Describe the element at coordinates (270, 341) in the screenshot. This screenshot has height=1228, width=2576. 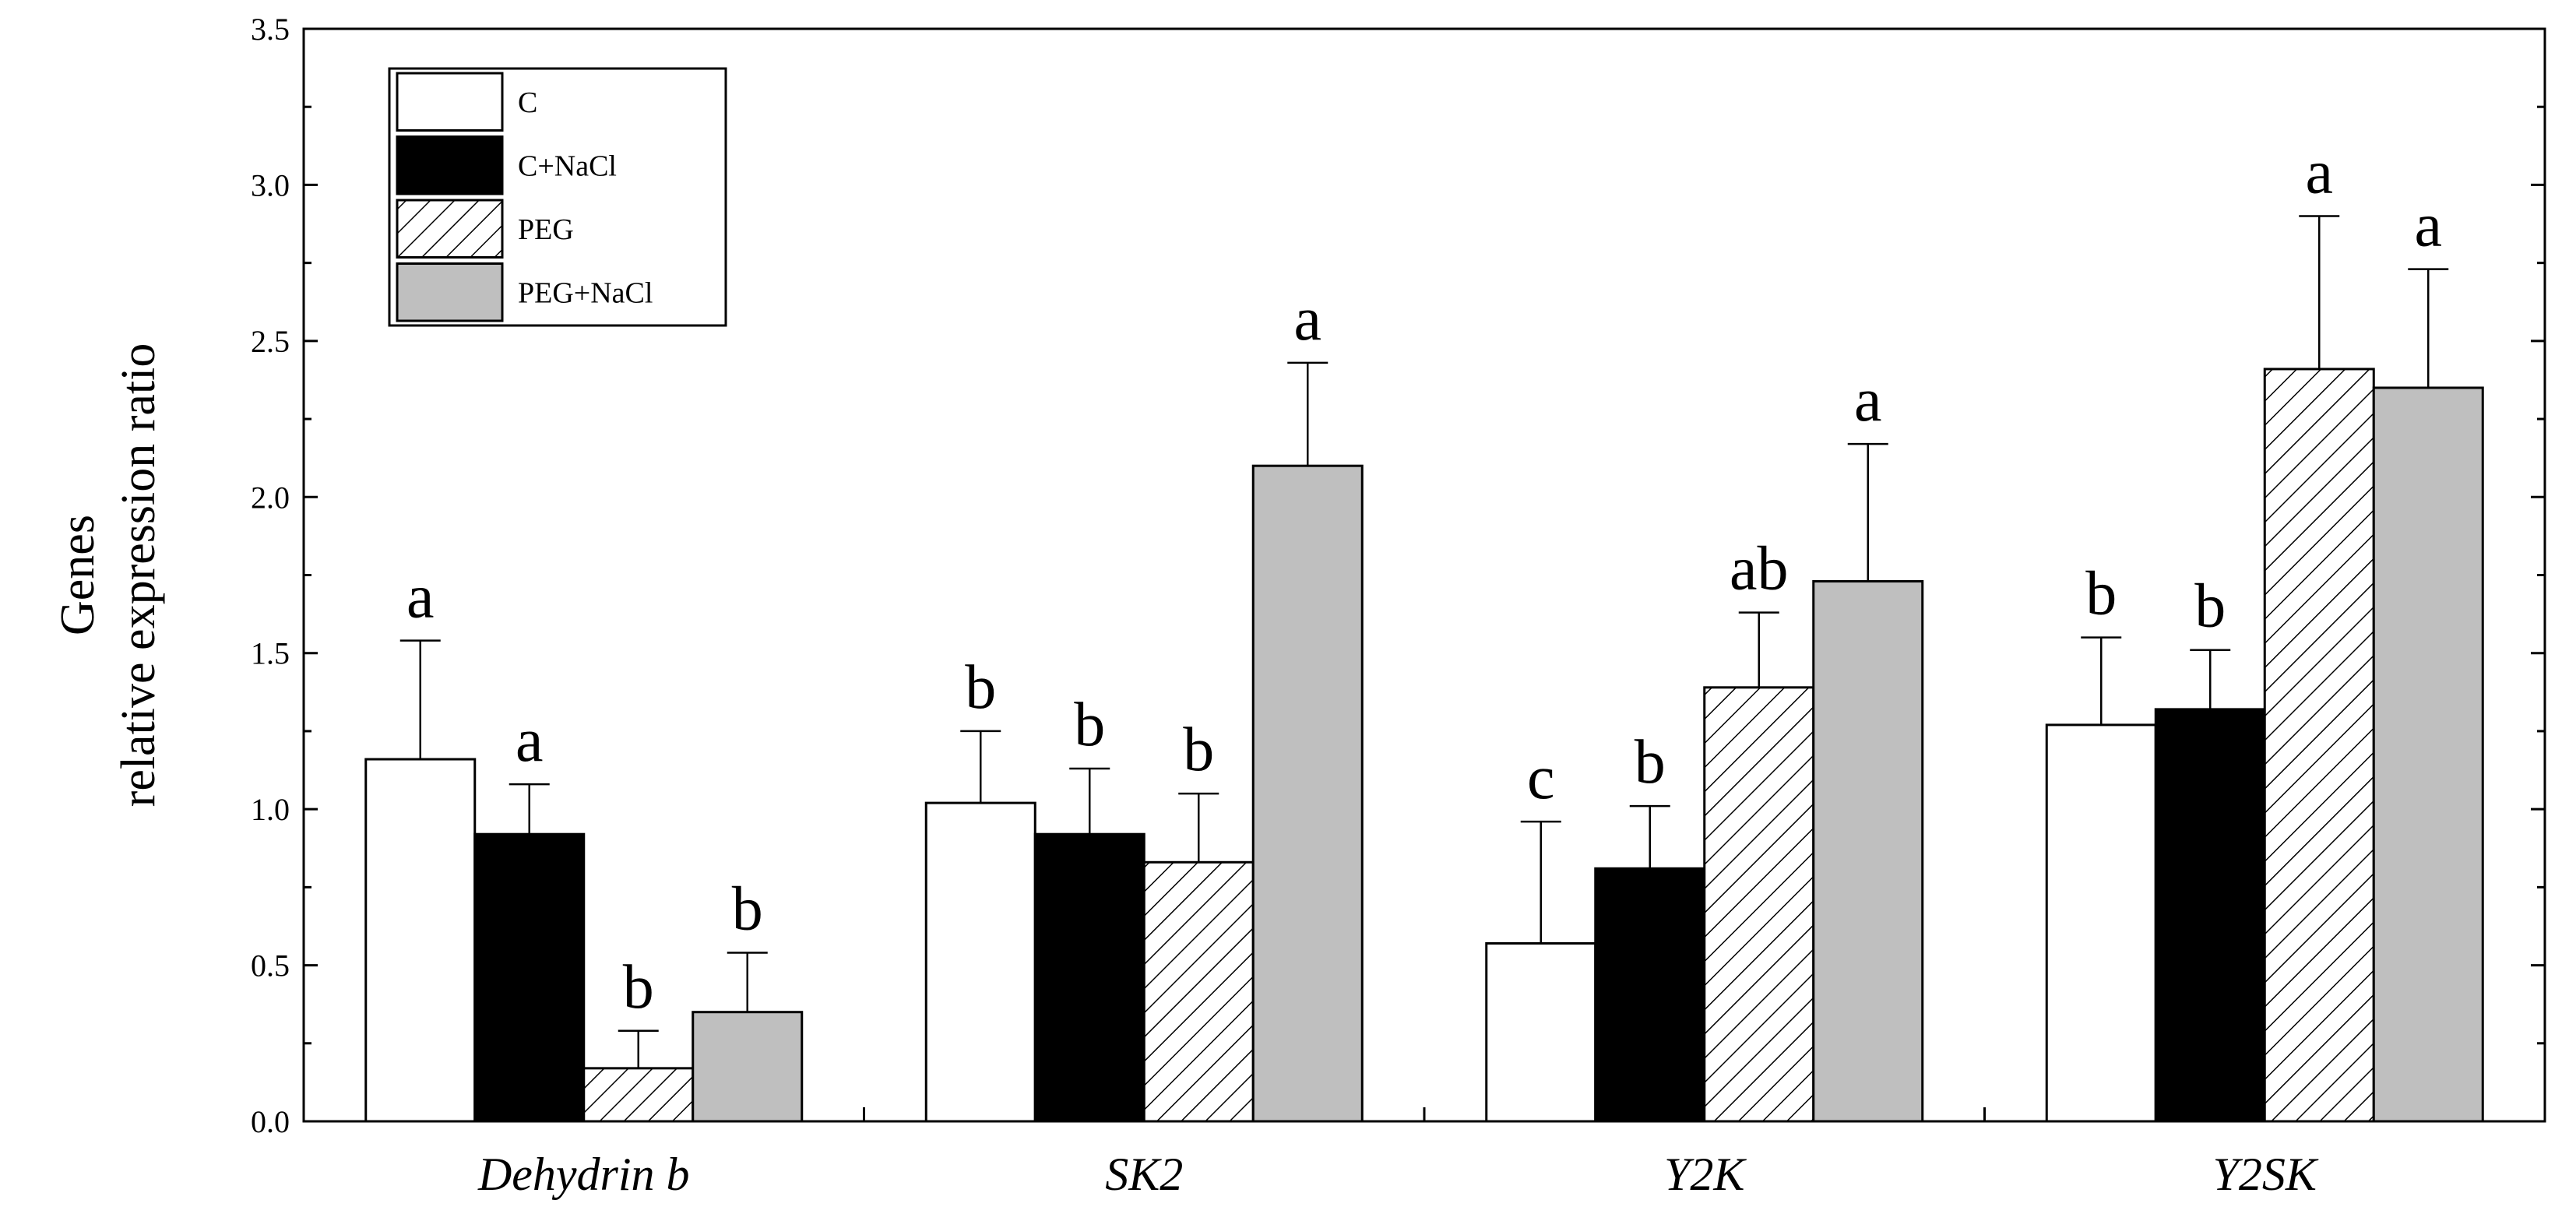
I see `y-tick-label: 2.5` at that location.